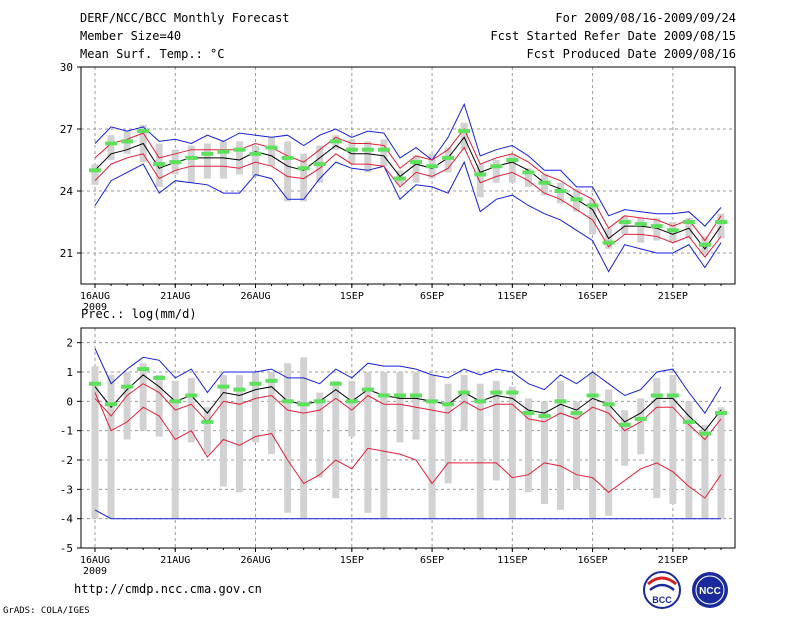  What do you see at coordinates (152, 54) in the screenshot?
I see `variable-label: Mean Surf. Temp.: °C` at bounding box center [152, 54].